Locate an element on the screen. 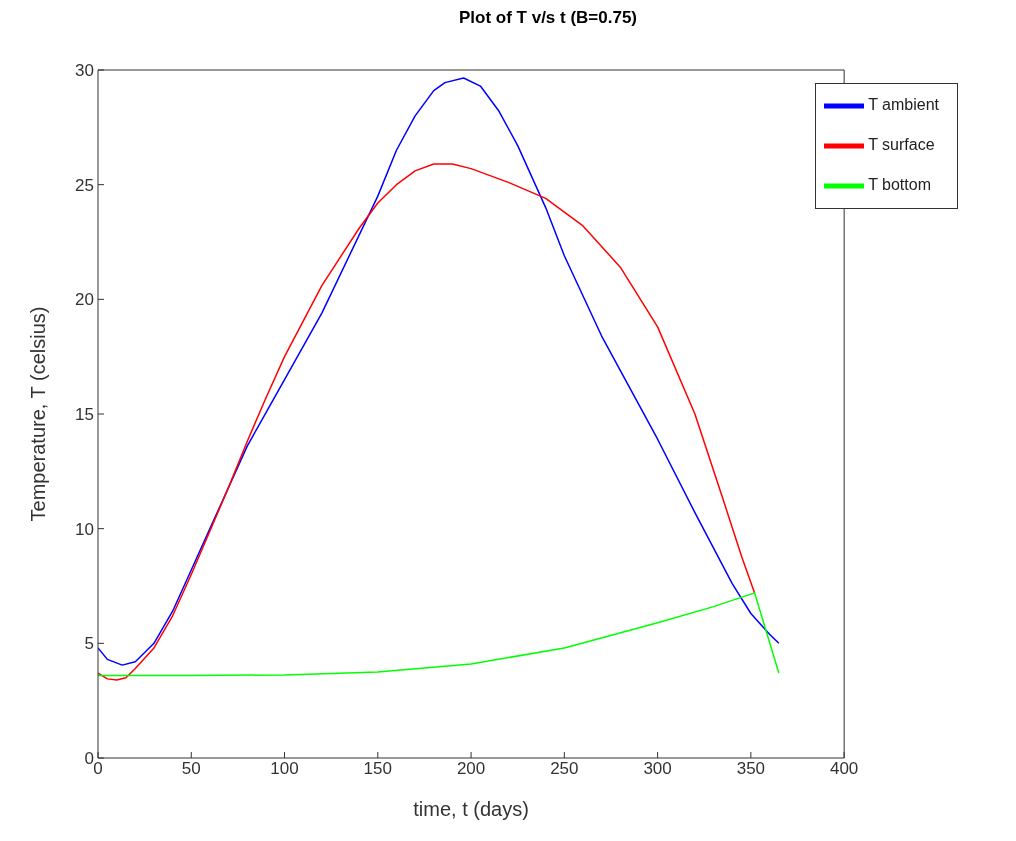 The width and height of the screenshot is (1016, 841). line-series is located at coordinates (439, 634).